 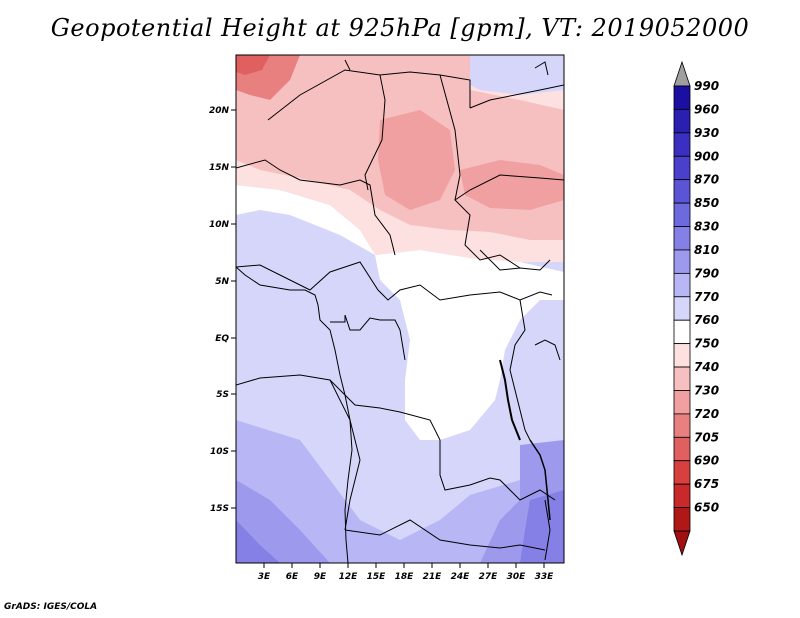 I want to click on field-760-770-west, so click(x=308, y=220).